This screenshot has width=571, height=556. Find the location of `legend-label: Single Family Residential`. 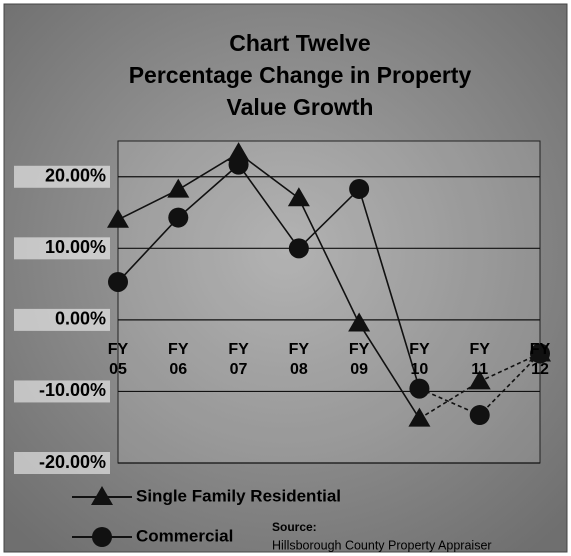

legend-label: Single Family Residential is located at coordinates (238, 495).